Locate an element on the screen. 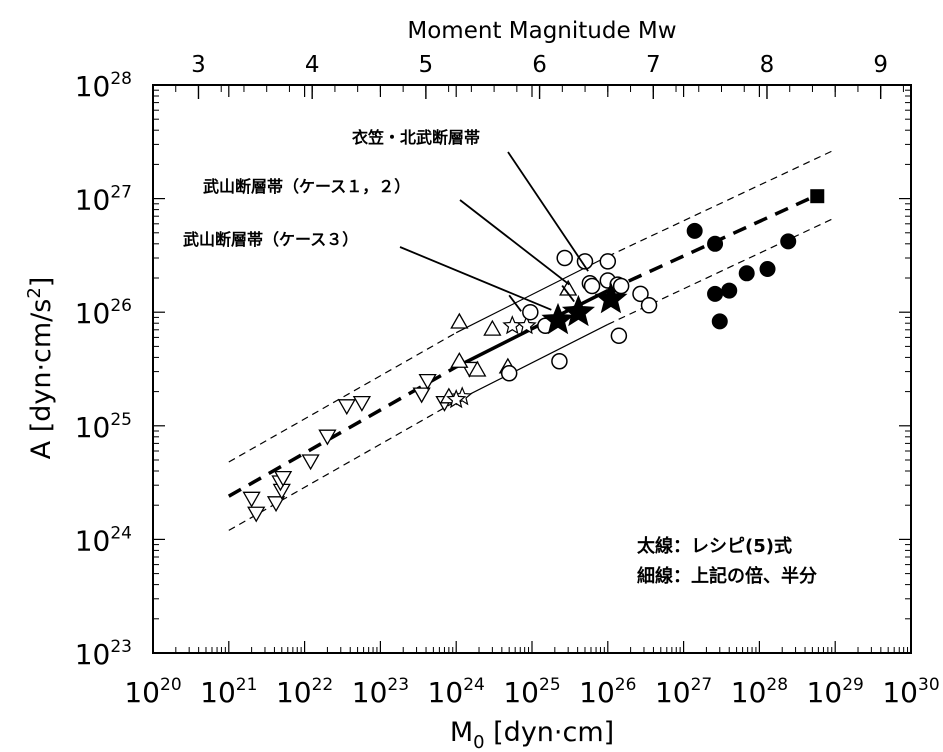 This screenshot has width=943, height=752. x-tick-label: 1029 is located at coordinates (835, 692).